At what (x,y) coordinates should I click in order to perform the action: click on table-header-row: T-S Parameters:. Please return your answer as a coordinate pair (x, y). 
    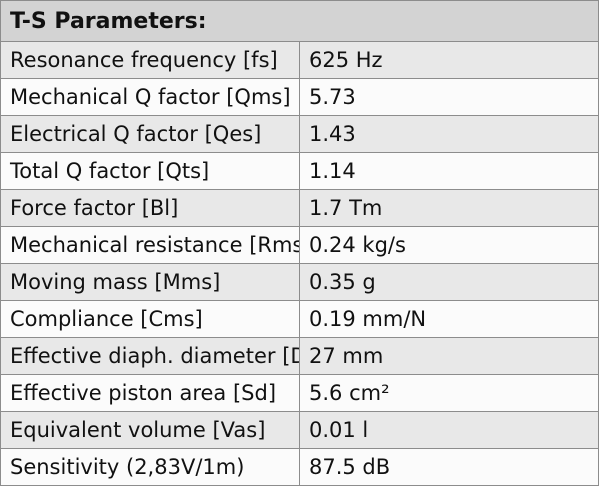
    Looking at the image, I should click on (299, 21).